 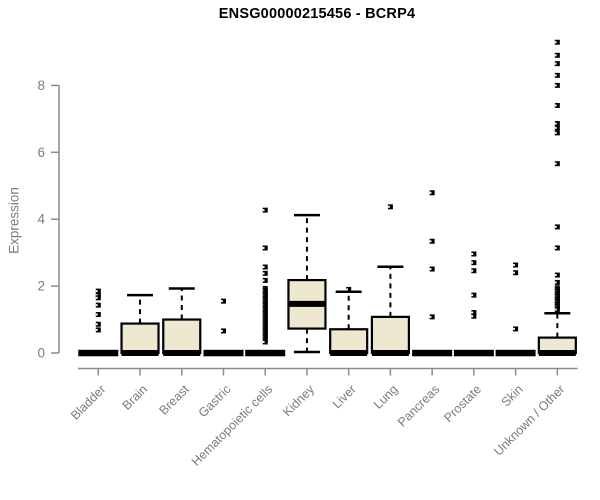 What do you see at coordinates (390, 280) in the screenshot?
I see `box-group-lung` at bounding box center [390, 280].